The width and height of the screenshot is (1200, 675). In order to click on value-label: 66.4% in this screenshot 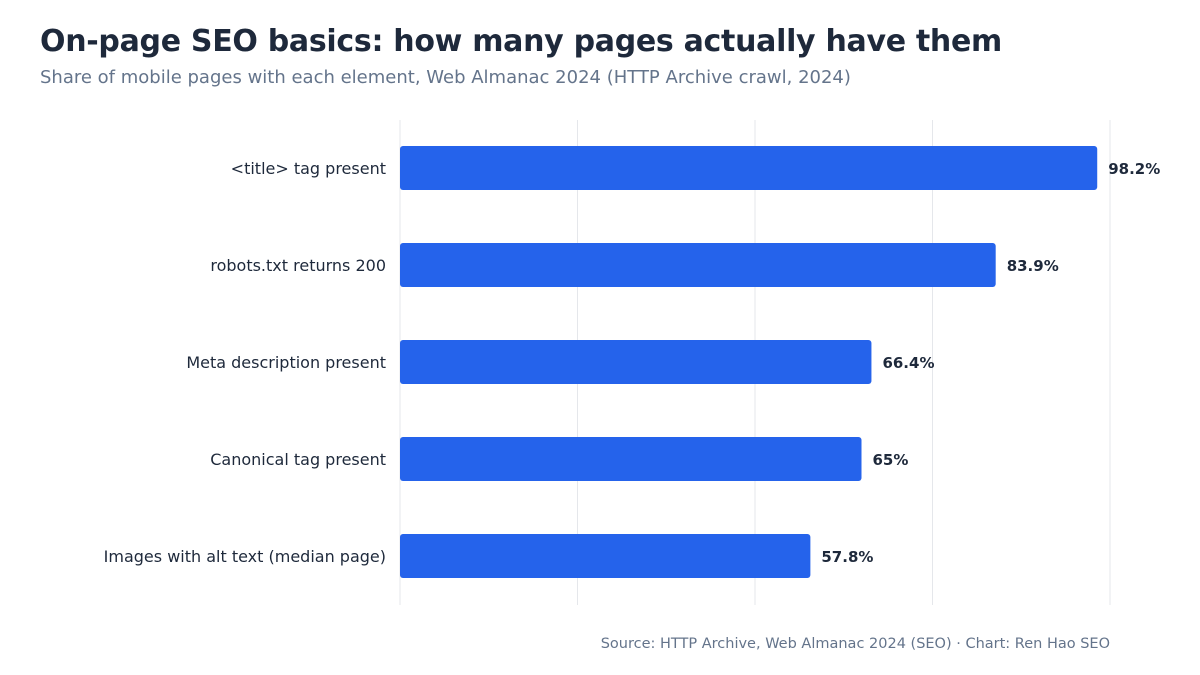, I will do `click(908, 363)`.